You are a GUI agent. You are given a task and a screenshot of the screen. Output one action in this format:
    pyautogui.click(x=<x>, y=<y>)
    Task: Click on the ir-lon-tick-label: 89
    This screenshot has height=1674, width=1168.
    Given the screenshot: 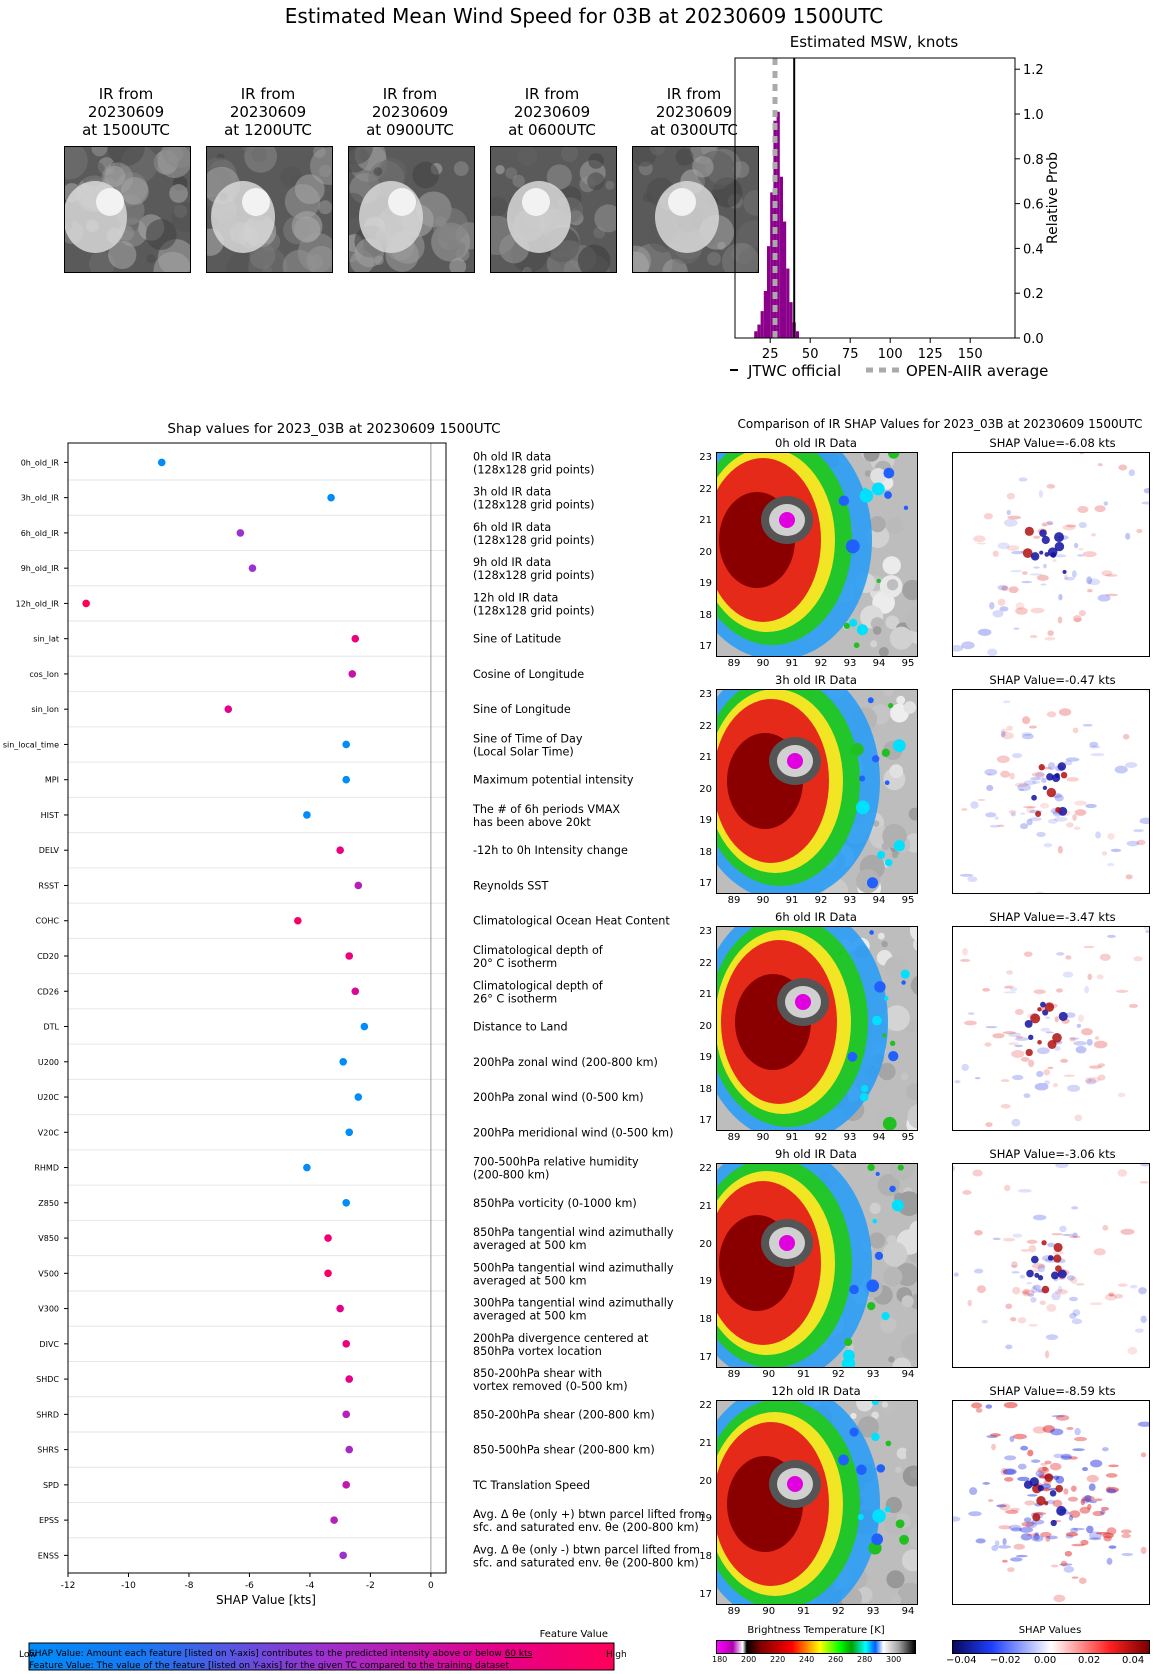 What is the action you would take?
    pyautogui.click(x=734, y=1611)
    